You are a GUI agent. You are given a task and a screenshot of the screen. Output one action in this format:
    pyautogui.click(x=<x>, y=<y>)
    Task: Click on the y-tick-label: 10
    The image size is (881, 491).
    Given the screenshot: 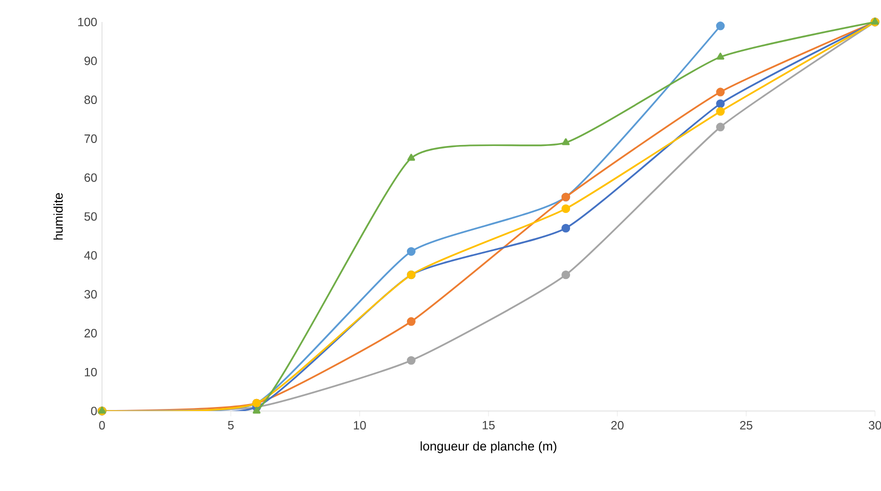 What is the action you would take?
    pyautogui.click(x=90, y=372)
    